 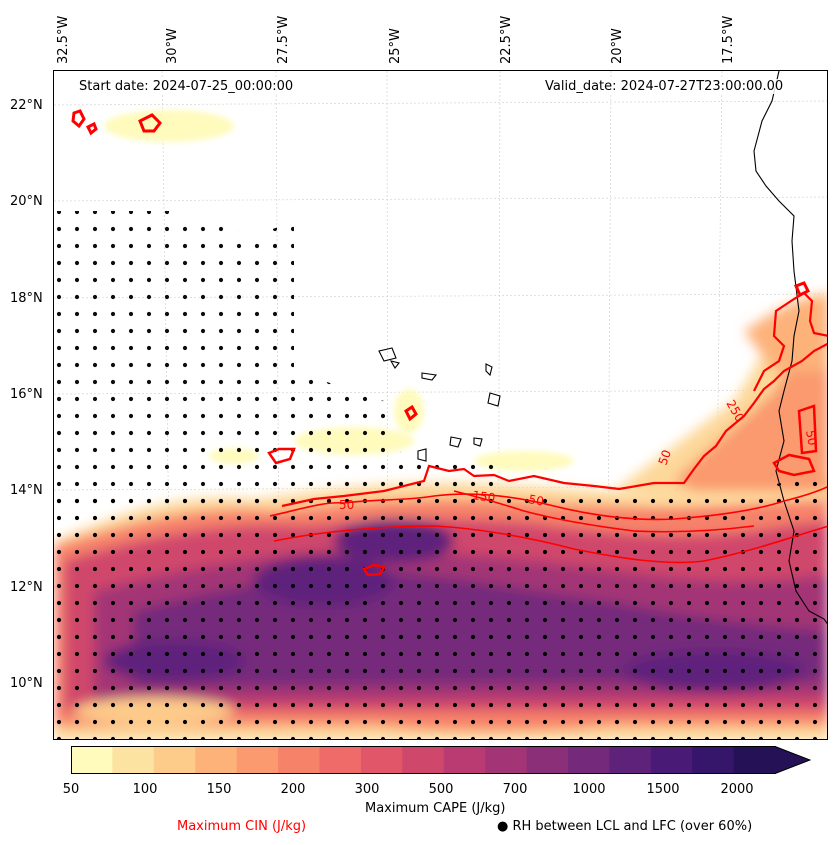 I want to click on lat-label-12n: 12°N, so click(x=26, y=587).